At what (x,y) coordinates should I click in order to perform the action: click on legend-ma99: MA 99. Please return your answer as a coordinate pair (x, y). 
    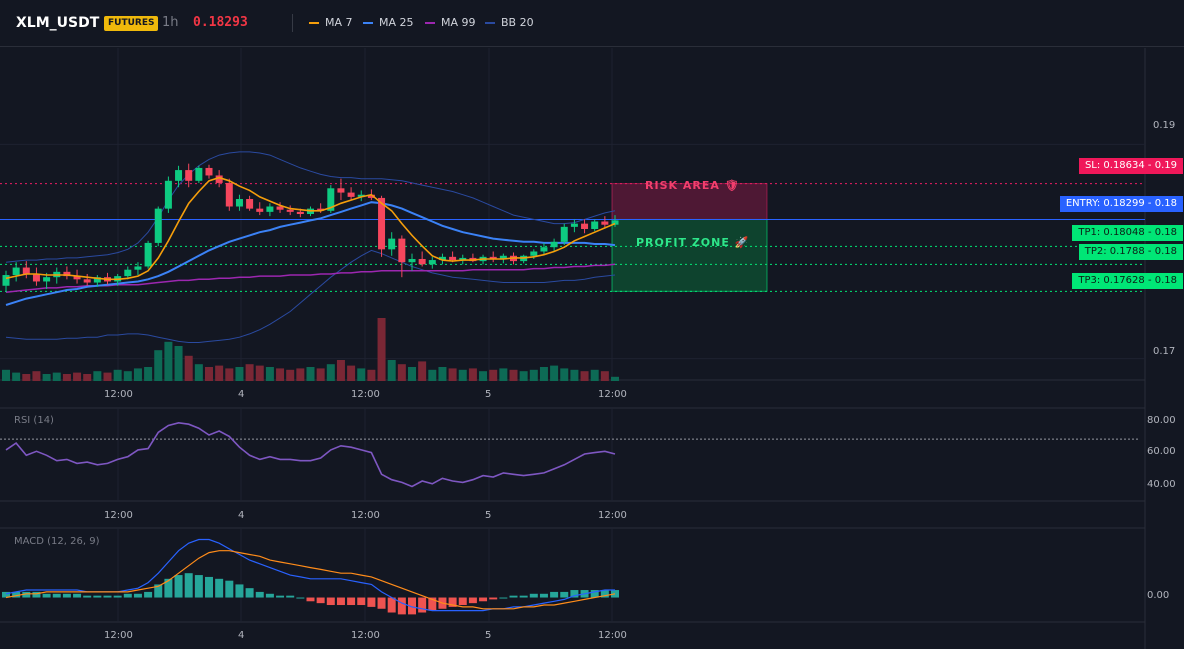
    Looking at the image, I should click on (450, 23).